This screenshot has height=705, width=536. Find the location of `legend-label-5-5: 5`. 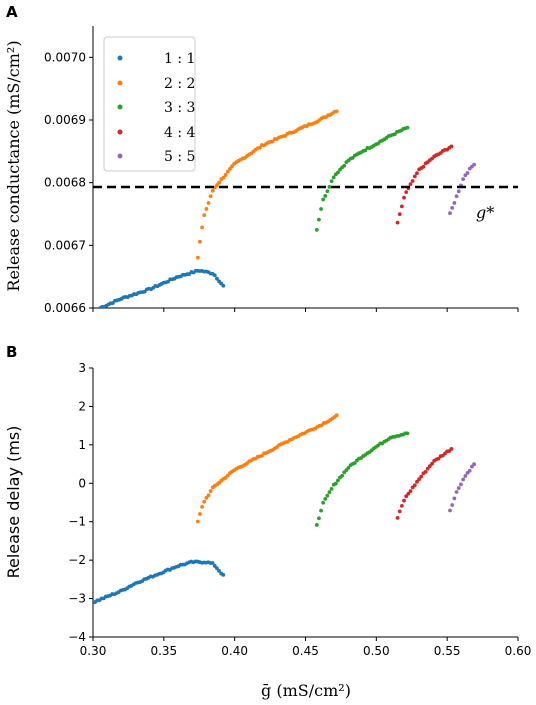

legend-label-5-5: 5 is located at coordinates (179, 157).